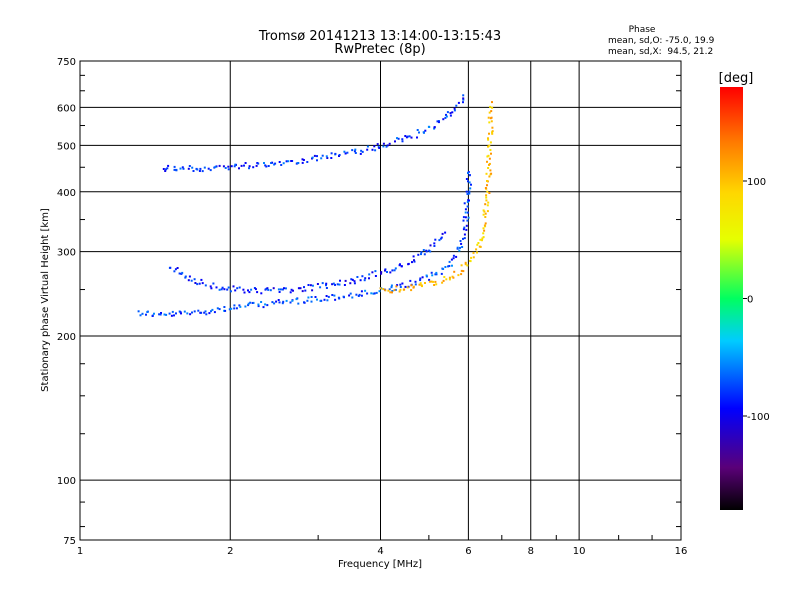  What do you see at coordinates (66, 146) in the screenshot?
I see `y-tick-label: 500` at bounding box center [66, 146].